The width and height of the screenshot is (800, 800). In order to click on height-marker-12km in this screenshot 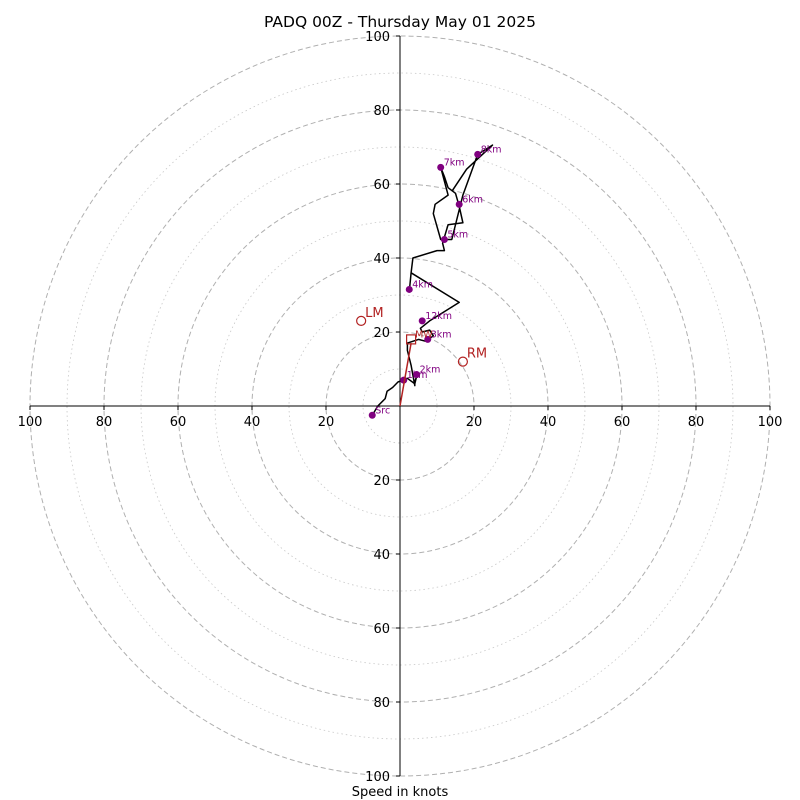, I will do `click(422, 321)`.